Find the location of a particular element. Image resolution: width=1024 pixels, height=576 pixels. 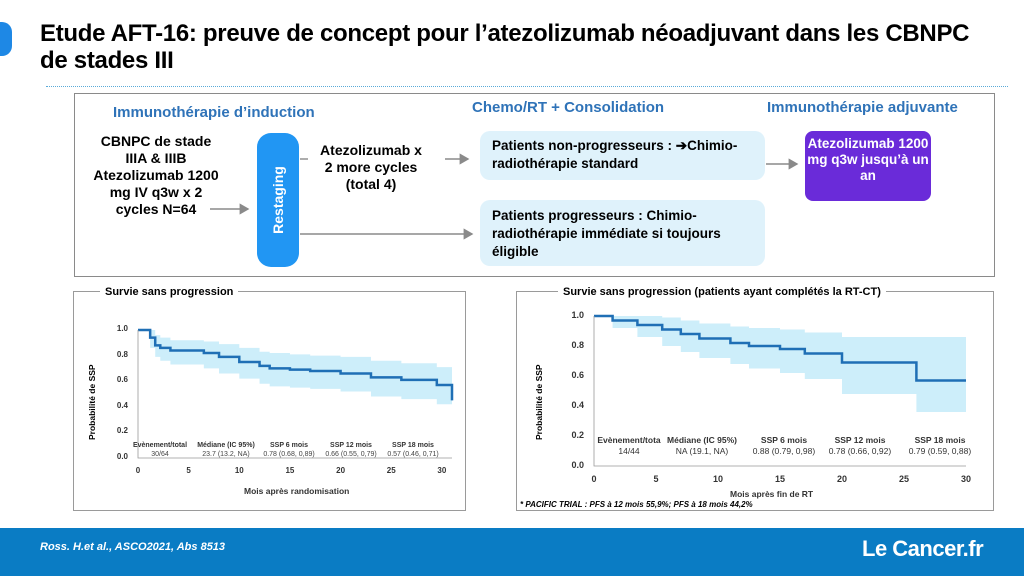

pfs-chart-2-ytick: 0.4 is located at coordinates (577, 405).